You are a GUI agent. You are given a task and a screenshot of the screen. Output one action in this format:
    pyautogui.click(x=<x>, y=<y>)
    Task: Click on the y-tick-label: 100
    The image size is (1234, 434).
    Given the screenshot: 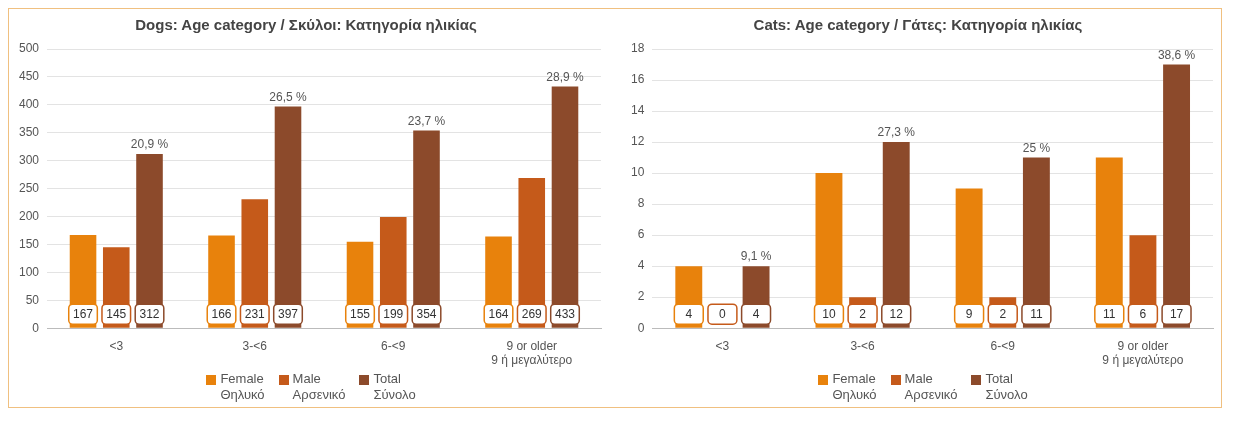 What is the action you would take?
    pyautogui.click(x=29, y=271)
    